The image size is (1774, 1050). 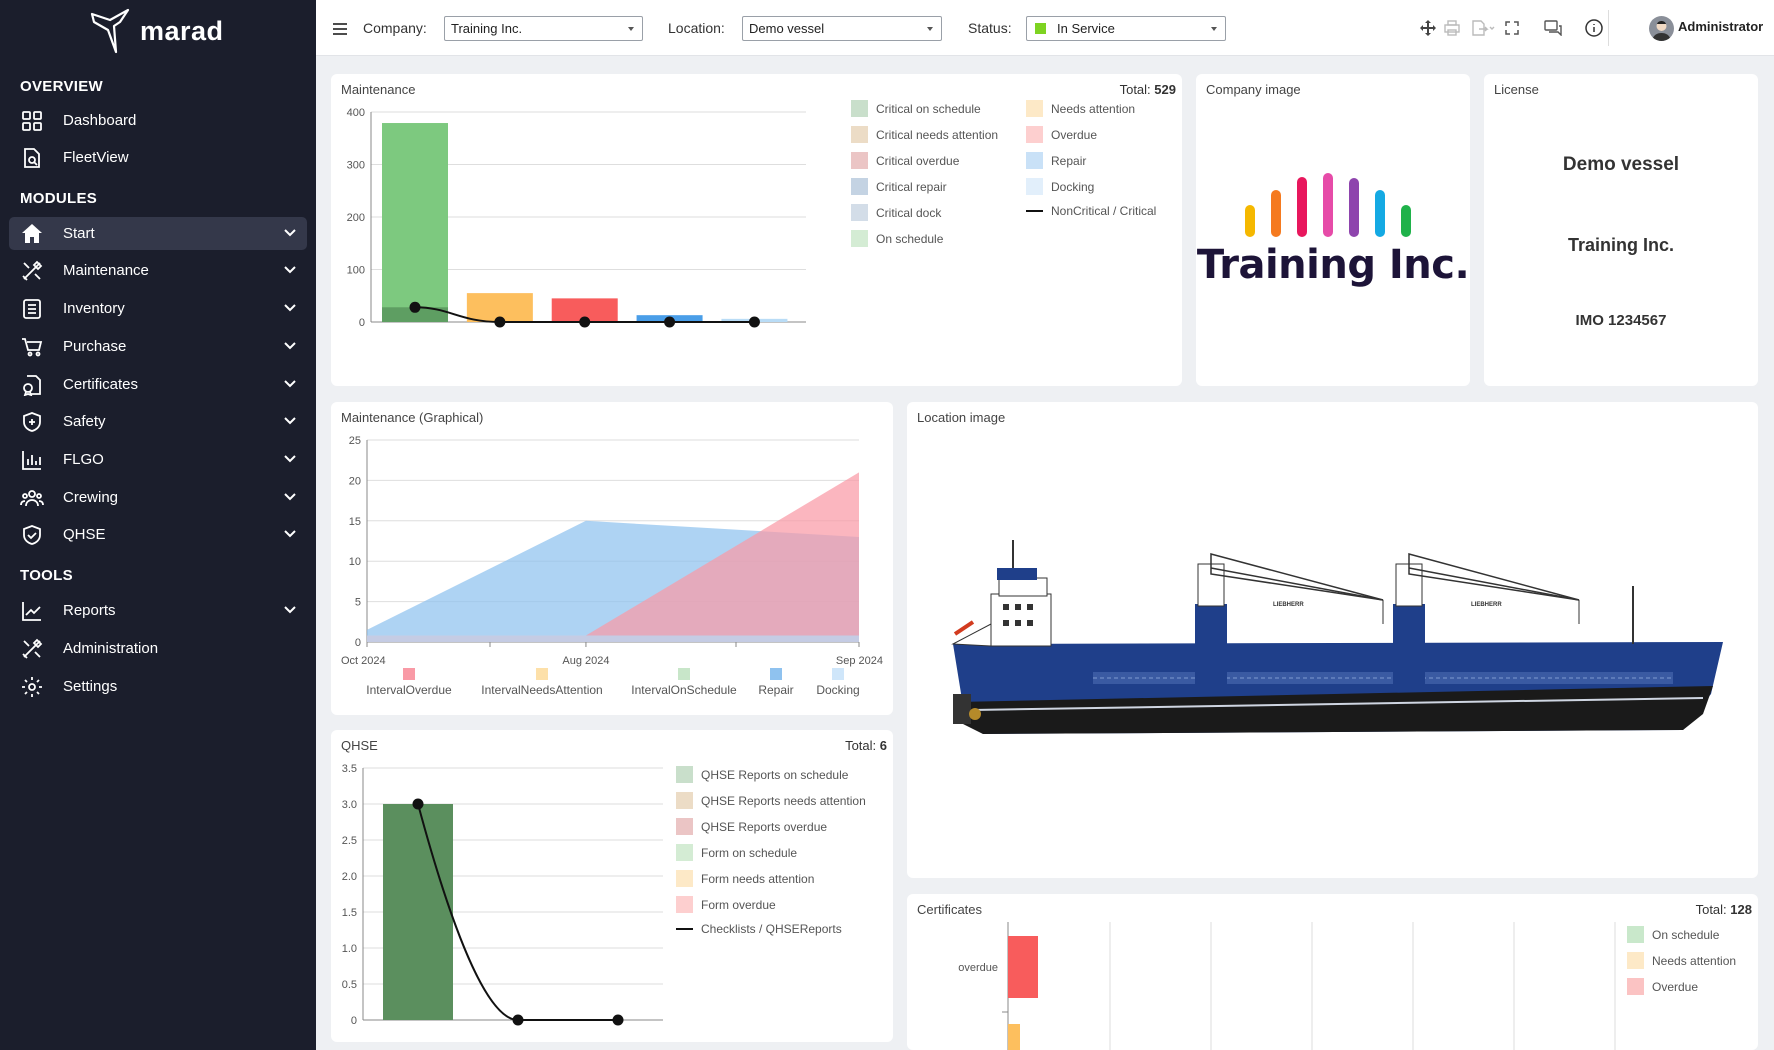 I want to click on move-icon, so click(x=1428, y=28).